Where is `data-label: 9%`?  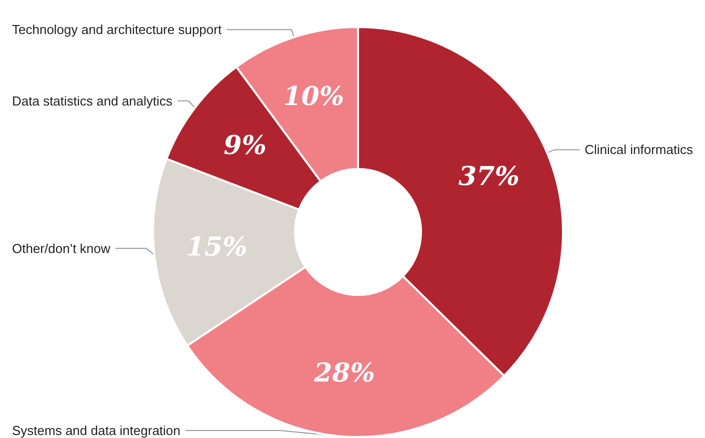 data-label: 9% is located at coordinates (245, 146).